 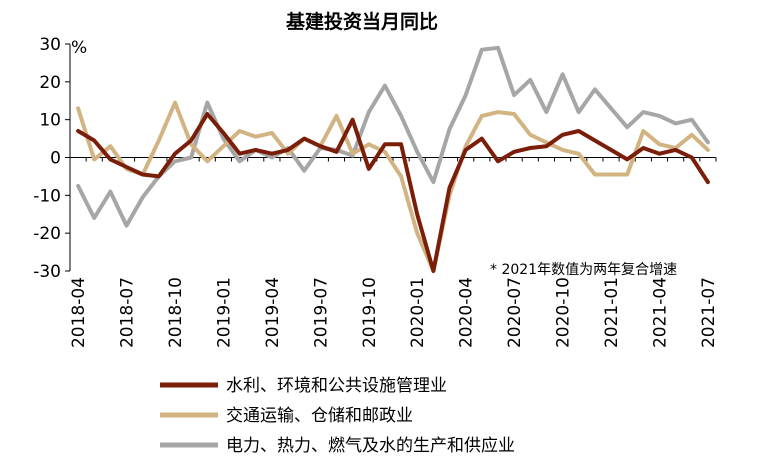 I want to click on legend-label: 交通运输、仓储和邮政业, so click(x=319, y=416).